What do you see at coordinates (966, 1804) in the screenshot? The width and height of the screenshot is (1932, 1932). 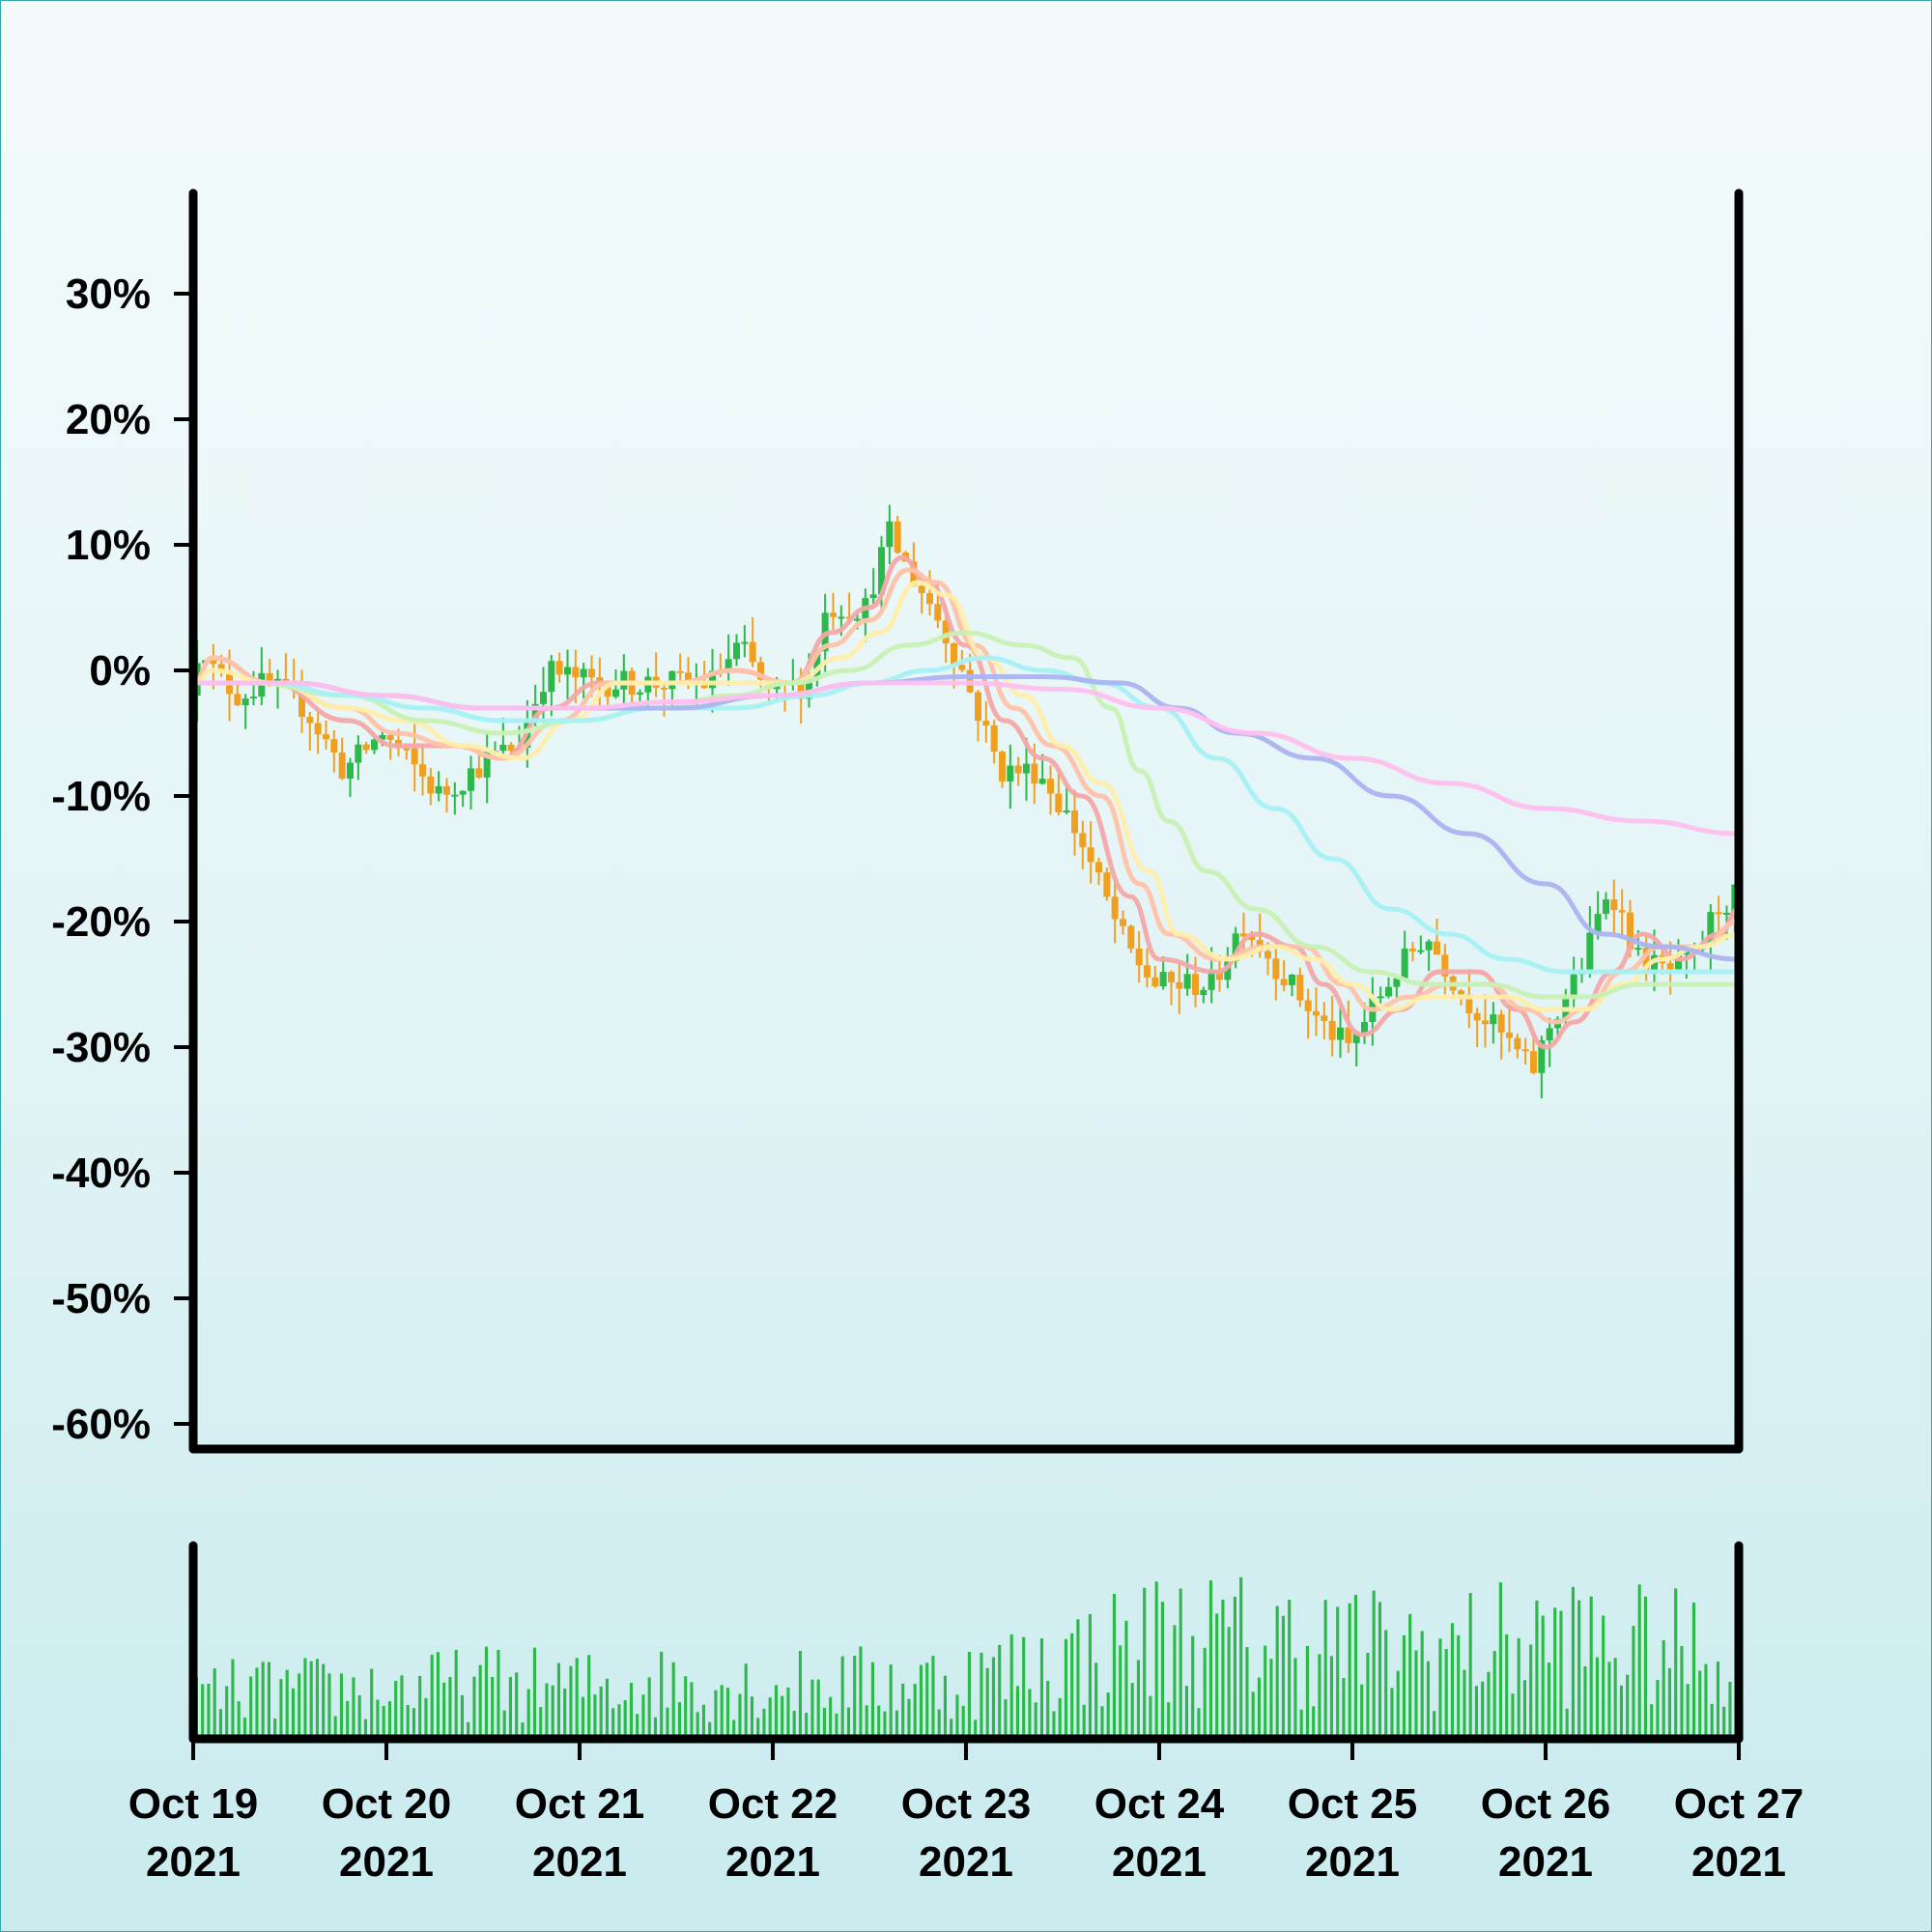 I see `x-tick-label-date: Oct 23` at bounding box center [966, 1804].